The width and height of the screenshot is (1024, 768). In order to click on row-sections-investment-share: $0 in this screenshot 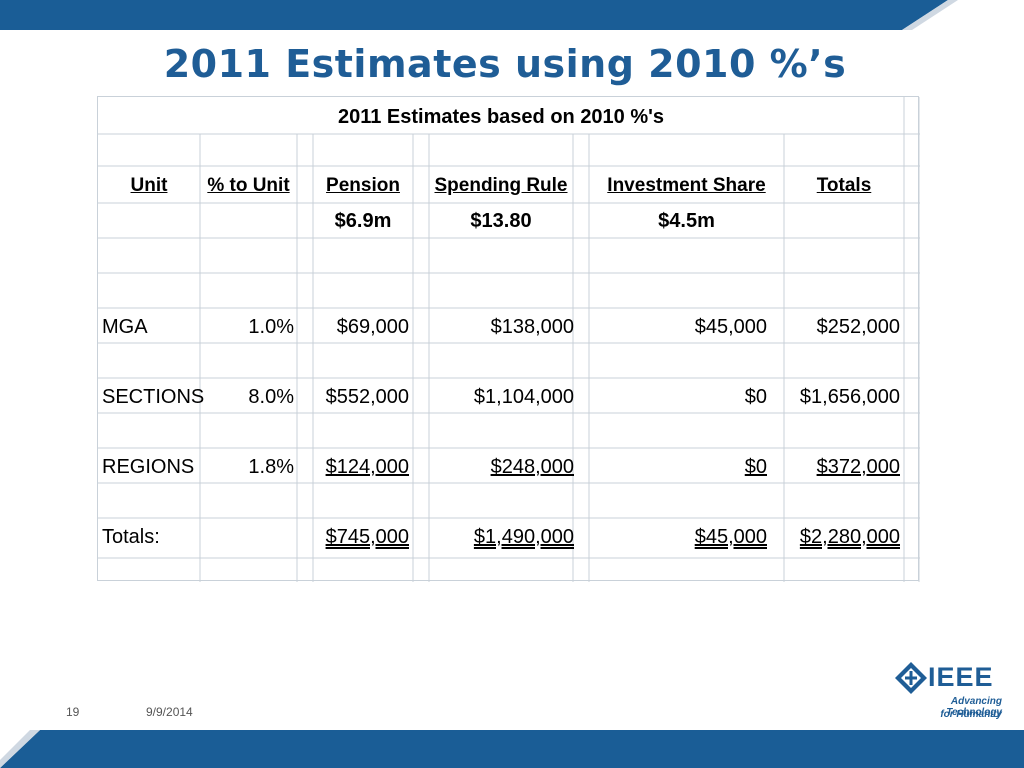, I will do `click(755, 397)`.